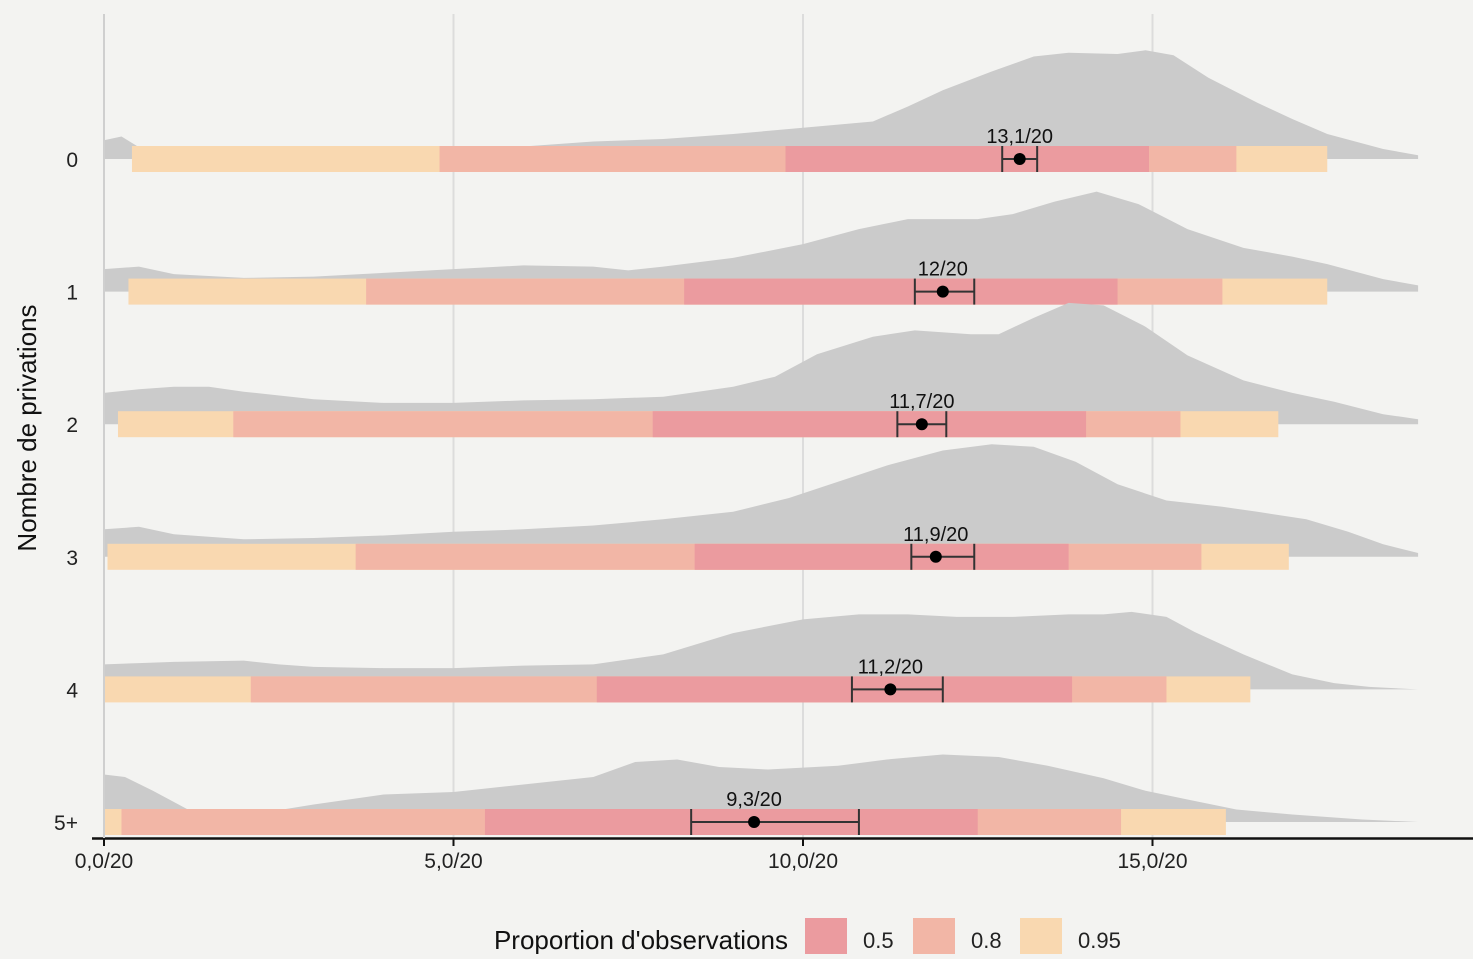 The height and width of the screenshot is (959, 1473). Describe the element at coordinates (66, 823) in the screenshot. I see `y-tick-label: 5+` at that location.